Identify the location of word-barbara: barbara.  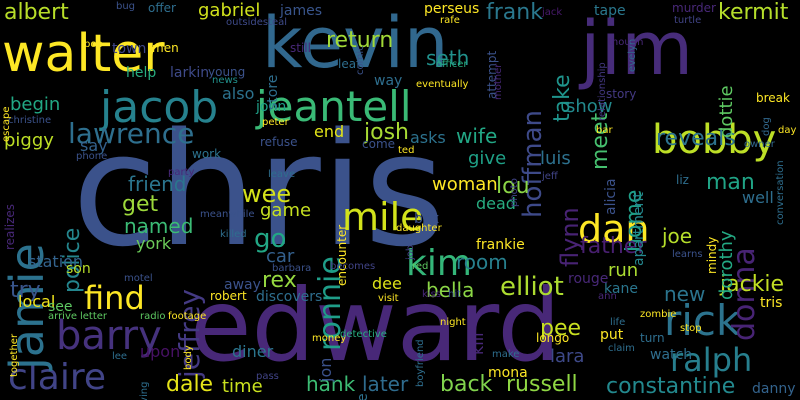
(292, 268).